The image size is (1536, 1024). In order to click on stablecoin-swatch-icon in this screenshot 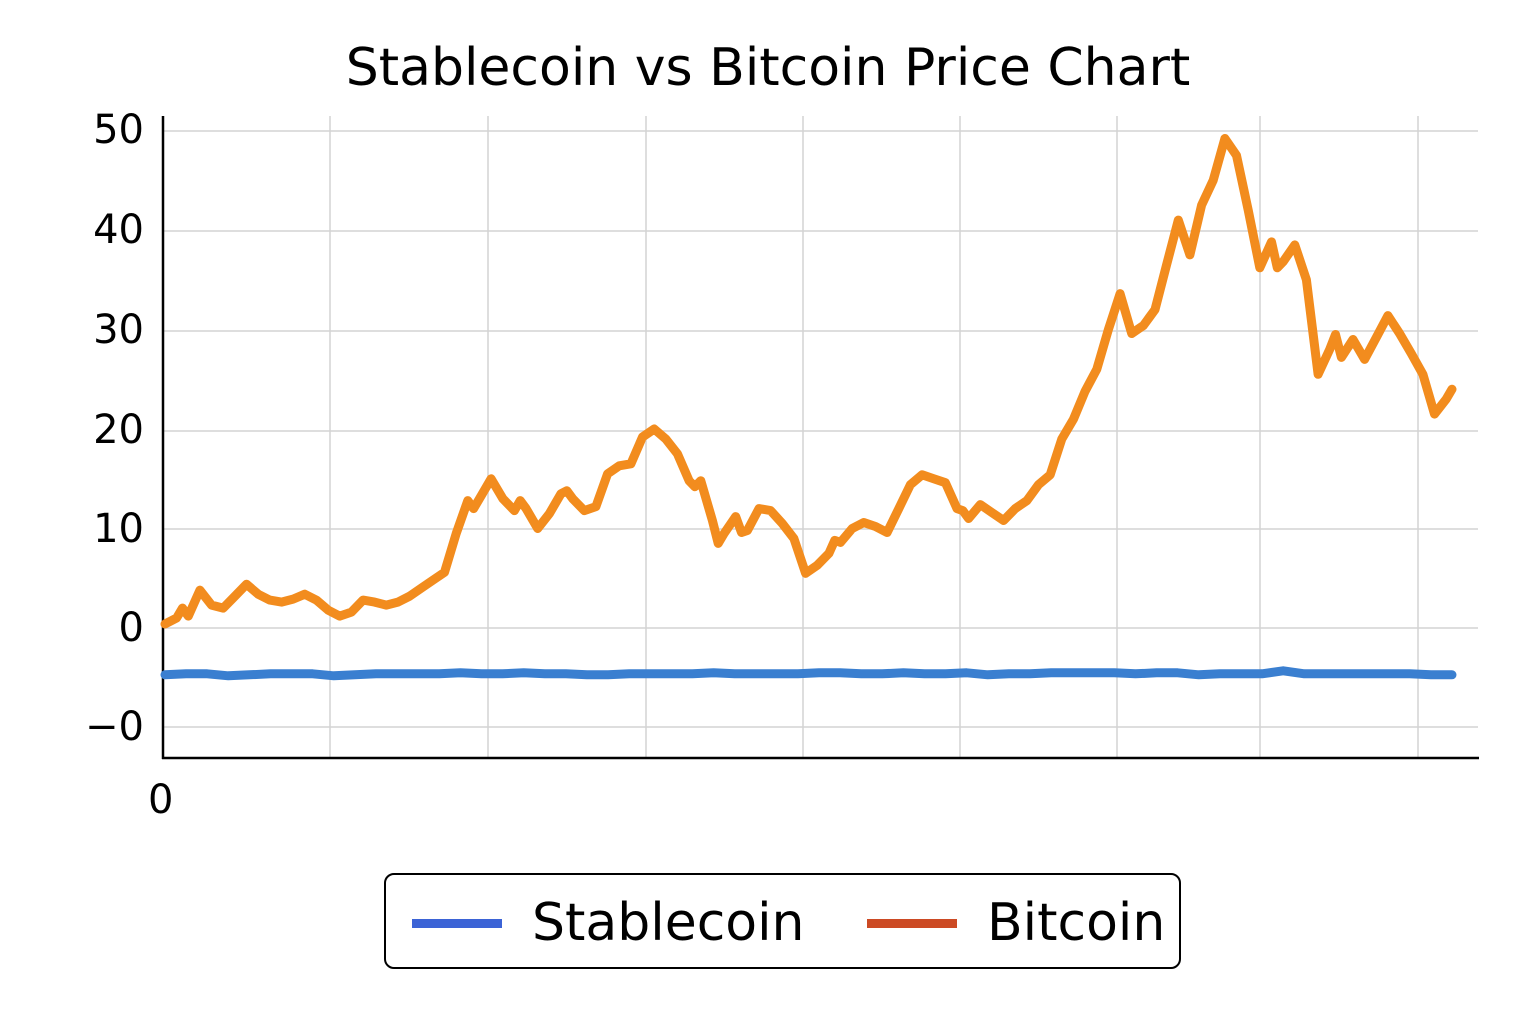, I will do `click(457, 923)`.